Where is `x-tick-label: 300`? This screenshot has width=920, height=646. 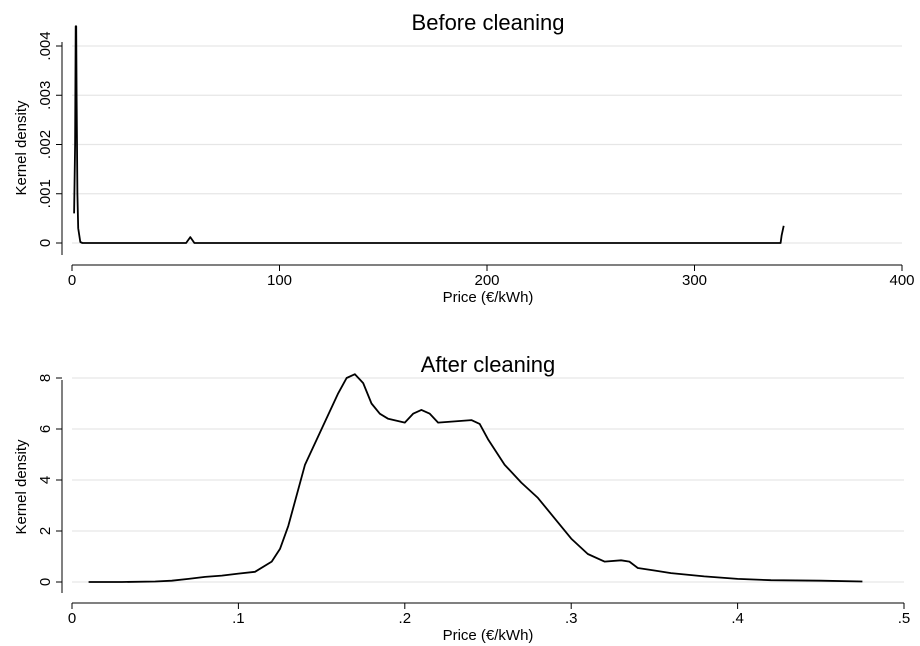 x-tick-label: 300 is located at coordinates (694, 280).